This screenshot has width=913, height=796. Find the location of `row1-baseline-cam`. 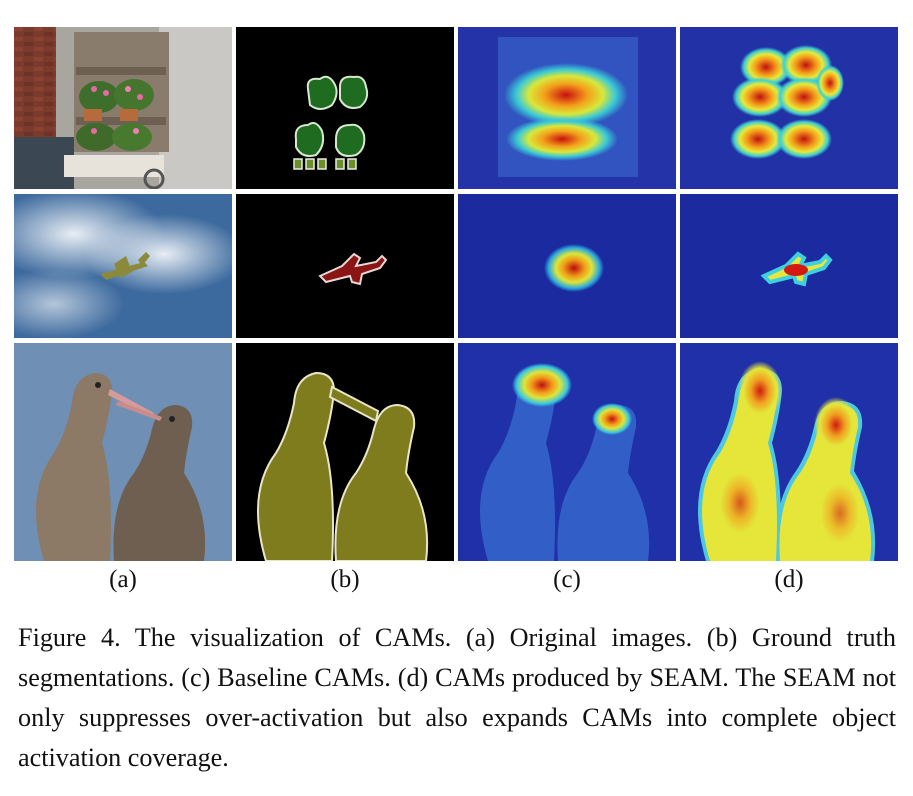

row1-baseline-cam is located at coordinates (567, 108).